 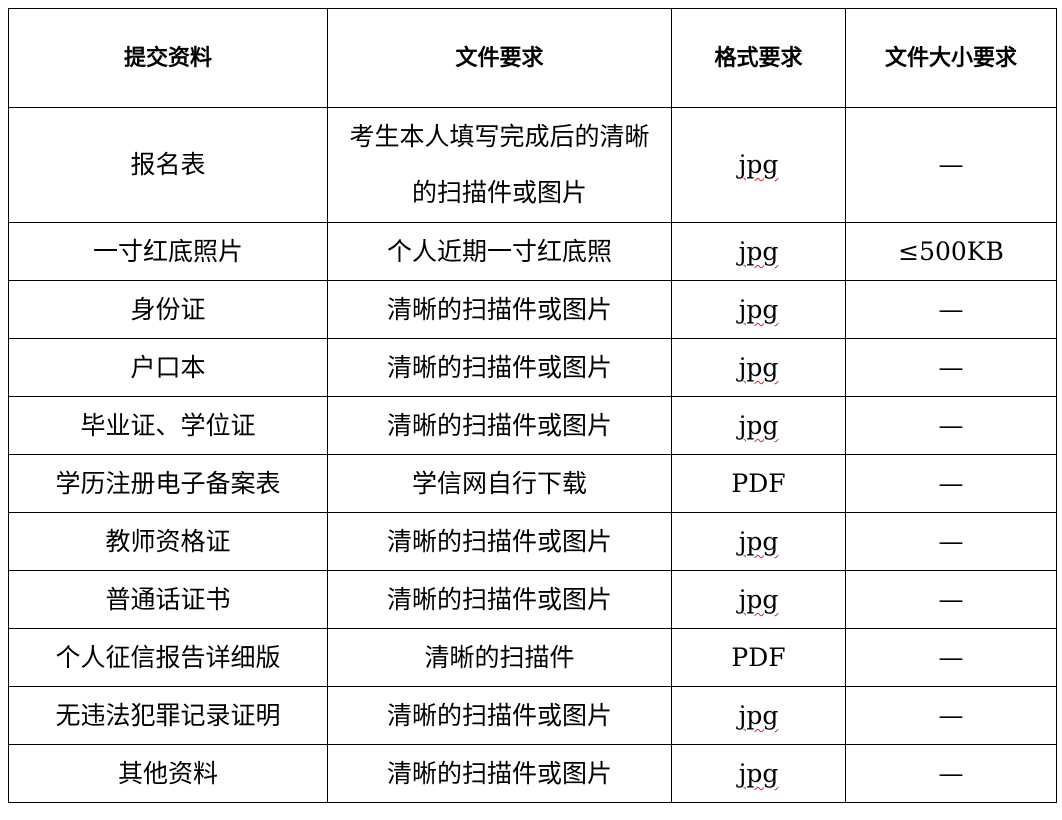 I want to click on cell-item-text: 其他资料, so click(x=167, y=773).